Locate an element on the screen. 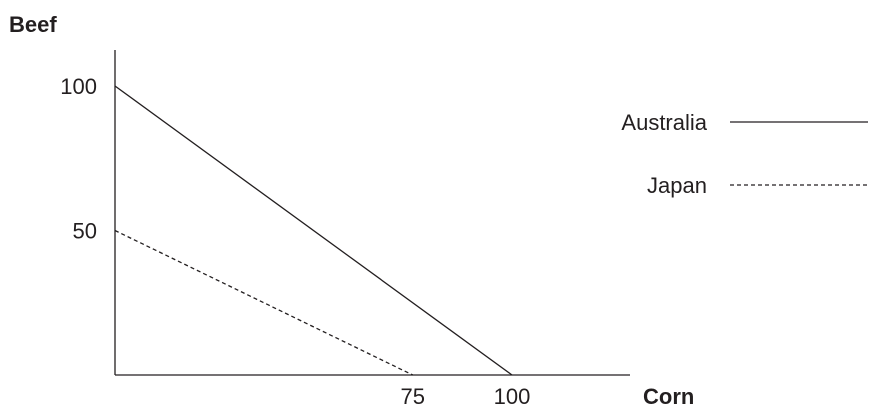 This screenshot has width=871, height=408. legend-label-japan: Japan is located at coordinates (677, 185).